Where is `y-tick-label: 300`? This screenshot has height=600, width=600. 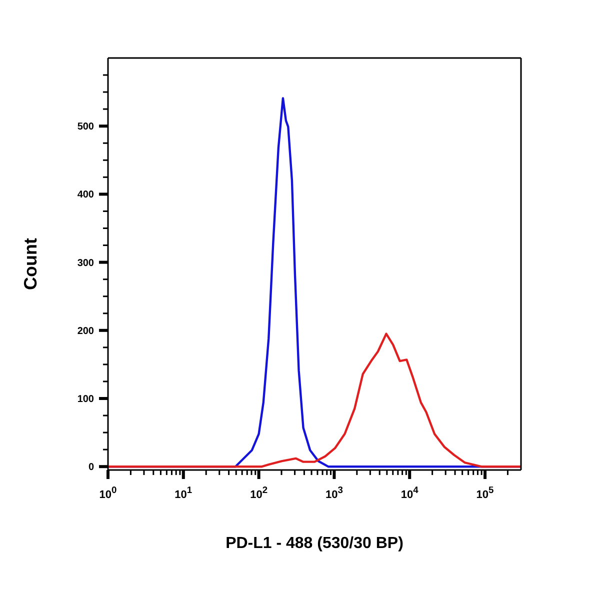 y-tick-label: 300 is located at coordinates (85, 263).